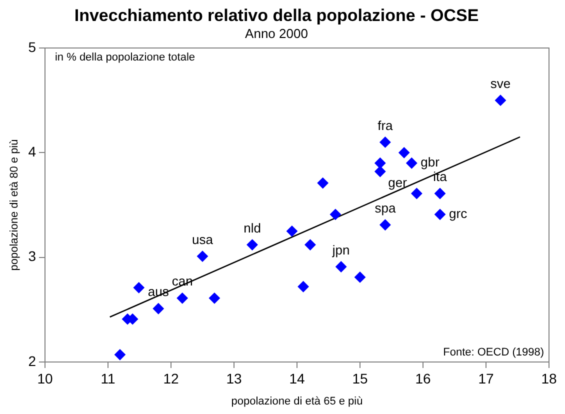 Image resolution: width=565 pixels, height=414 pixels. I want to click on y-axis-title: popolazione di età 80 e più, so click(14, 205).